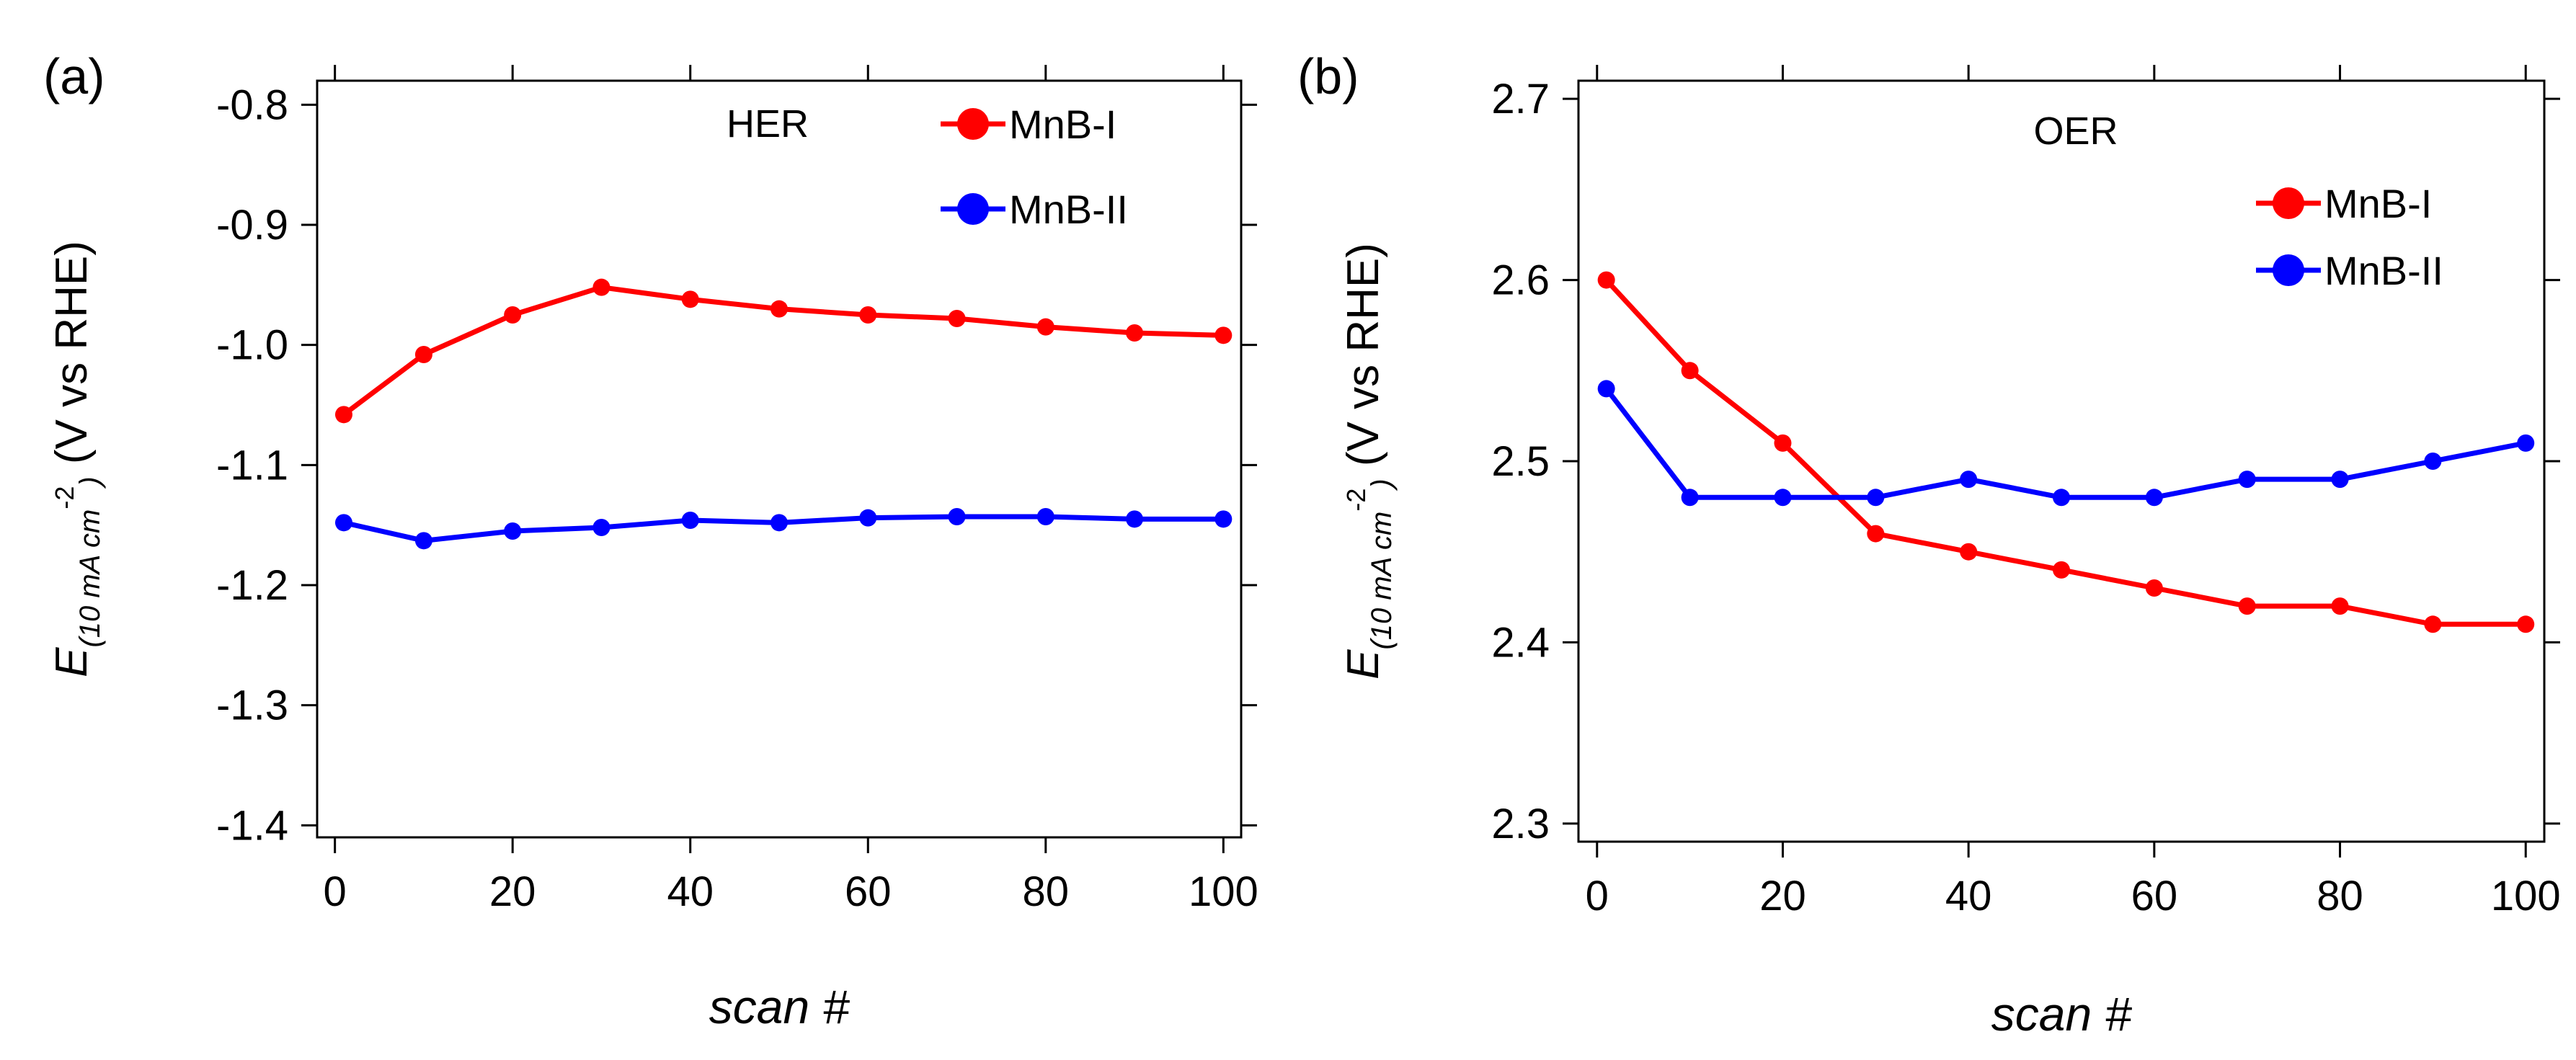 The image size is (2576, 1060). I want to click on y-tick-label: 2.5, so click(1520, 461).